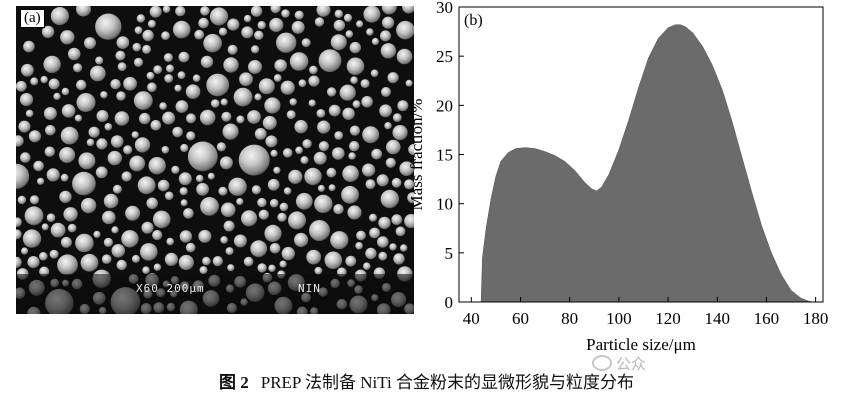 The image size is (853, 402). Describe the element at coordinates (569, 318) in the screenshot. I see `x-tick-label: 80` at that location.